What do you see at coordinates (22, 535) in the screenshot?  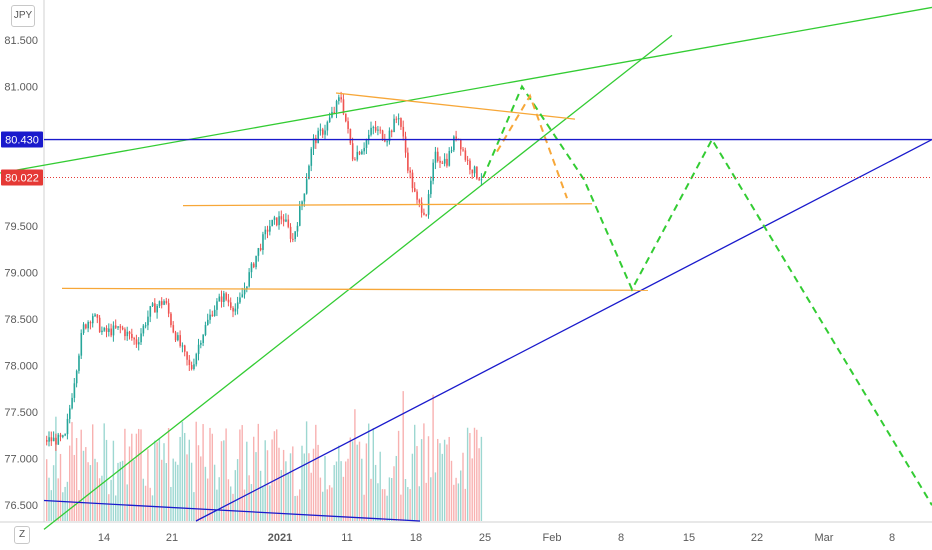 I see `zoom-button: Z` at bounding box center [22, 535].